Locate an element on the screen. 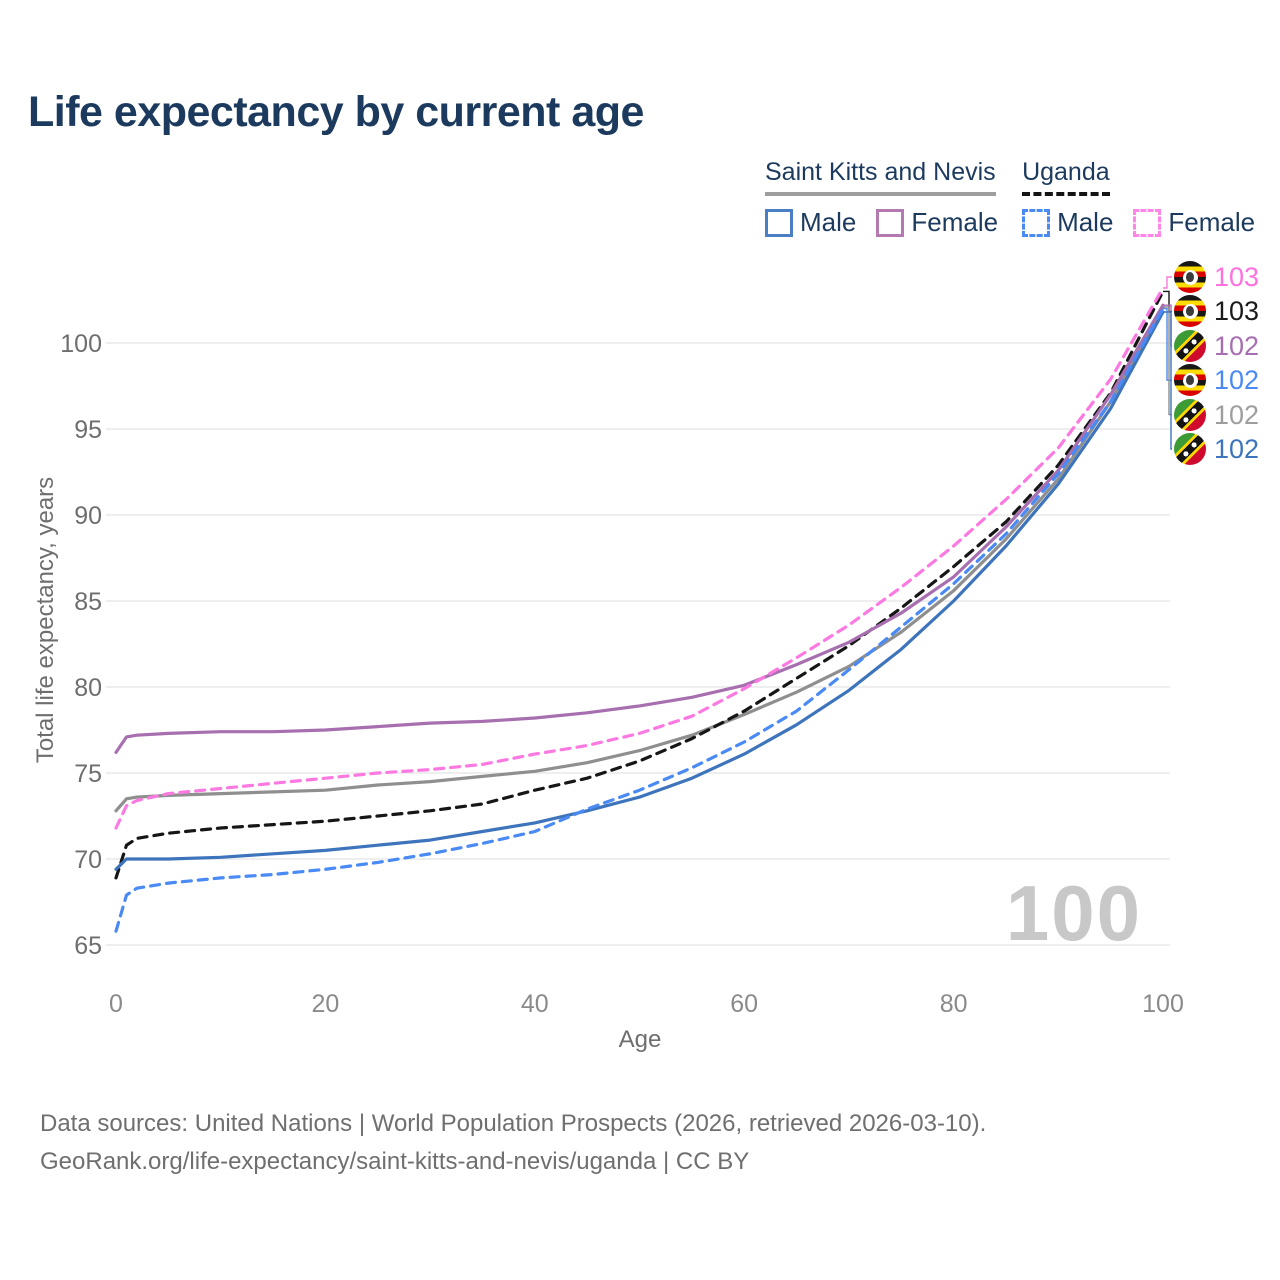 This screenshot has height=1280, width=1280. y-tick-label: 80 is located at coordinates (88, 688).